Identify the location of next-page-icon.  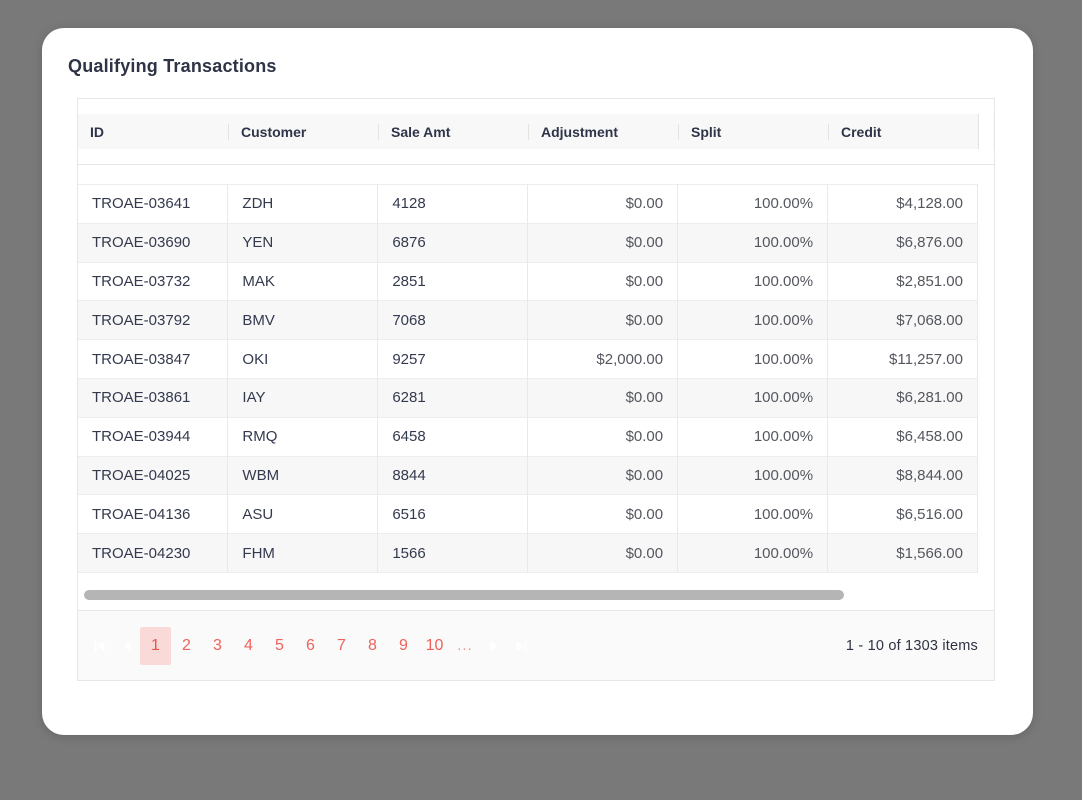
(494, 646).